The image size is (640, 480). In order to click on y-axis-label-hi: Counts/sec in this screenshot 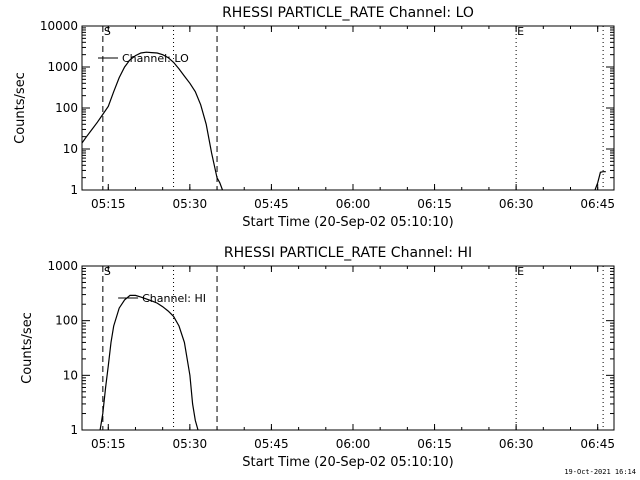, I will do `click(27, 348)`.